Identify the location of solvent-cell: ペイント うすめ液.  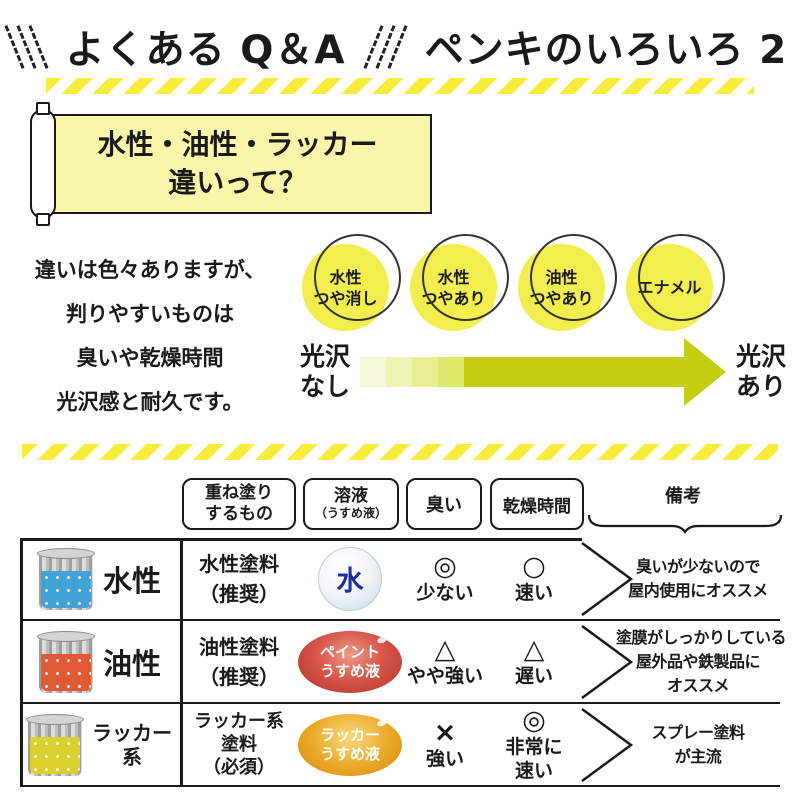
(350, 661).